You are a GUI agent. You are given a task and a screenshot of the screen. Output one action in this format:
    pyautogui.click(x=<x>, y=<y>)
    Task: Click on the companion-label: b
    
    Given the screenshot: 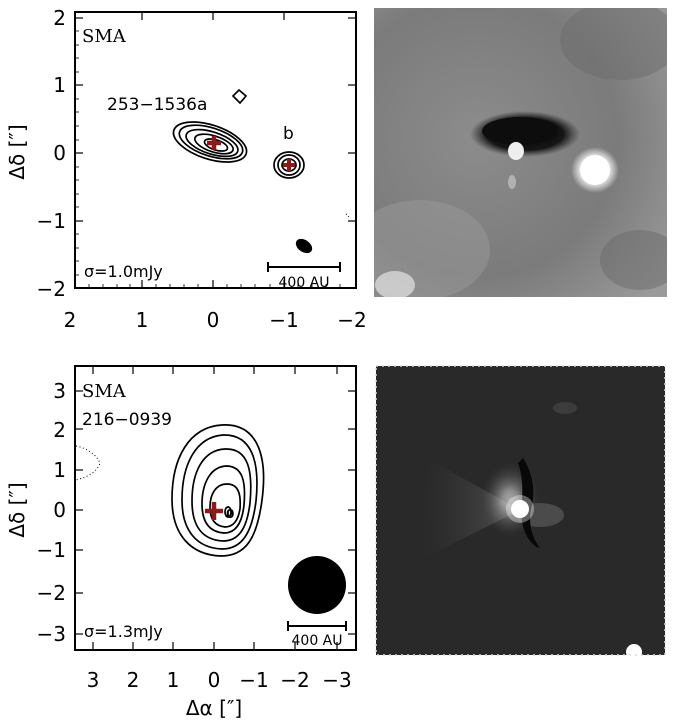 What is the action you would take?
    pyautogui.click(x=288, y=134)
    